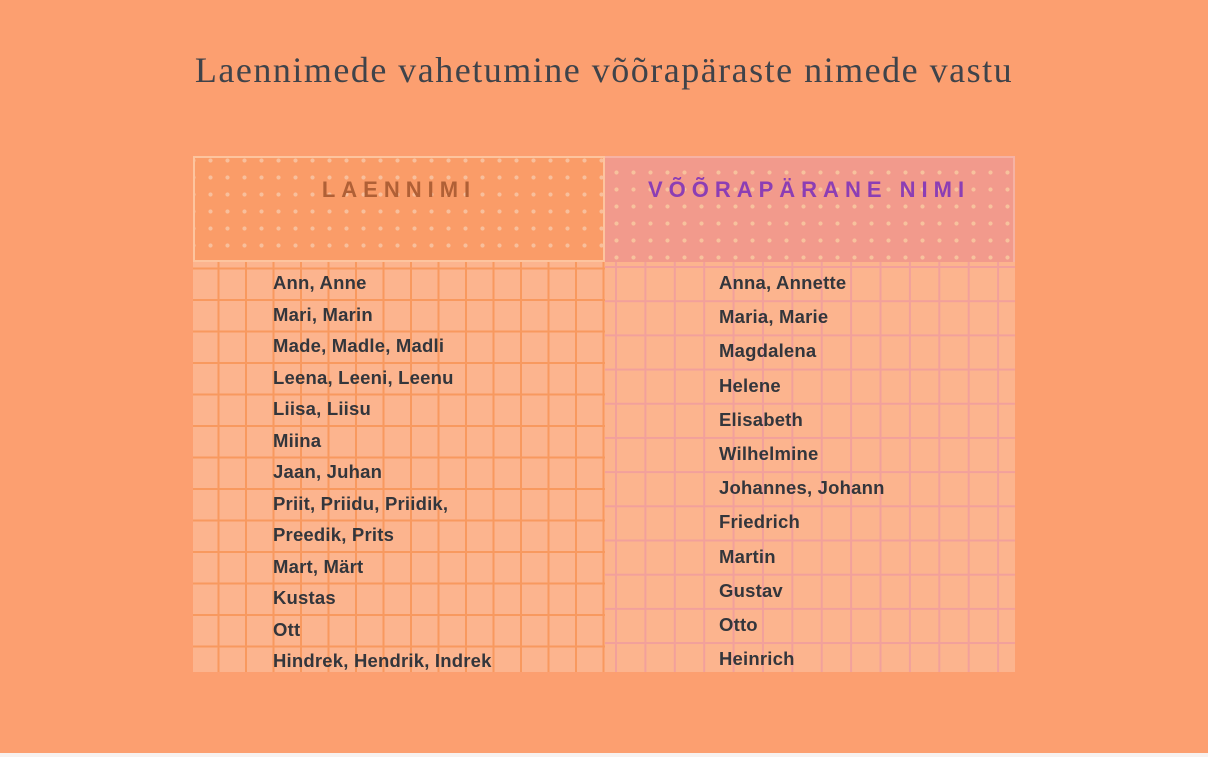 The image size is (1208, 757). What do you see at coordinates (399, 209) in the screenshot?
I see `column-header-laennimi: LAENNIMI` at bounding box center [399, 209].